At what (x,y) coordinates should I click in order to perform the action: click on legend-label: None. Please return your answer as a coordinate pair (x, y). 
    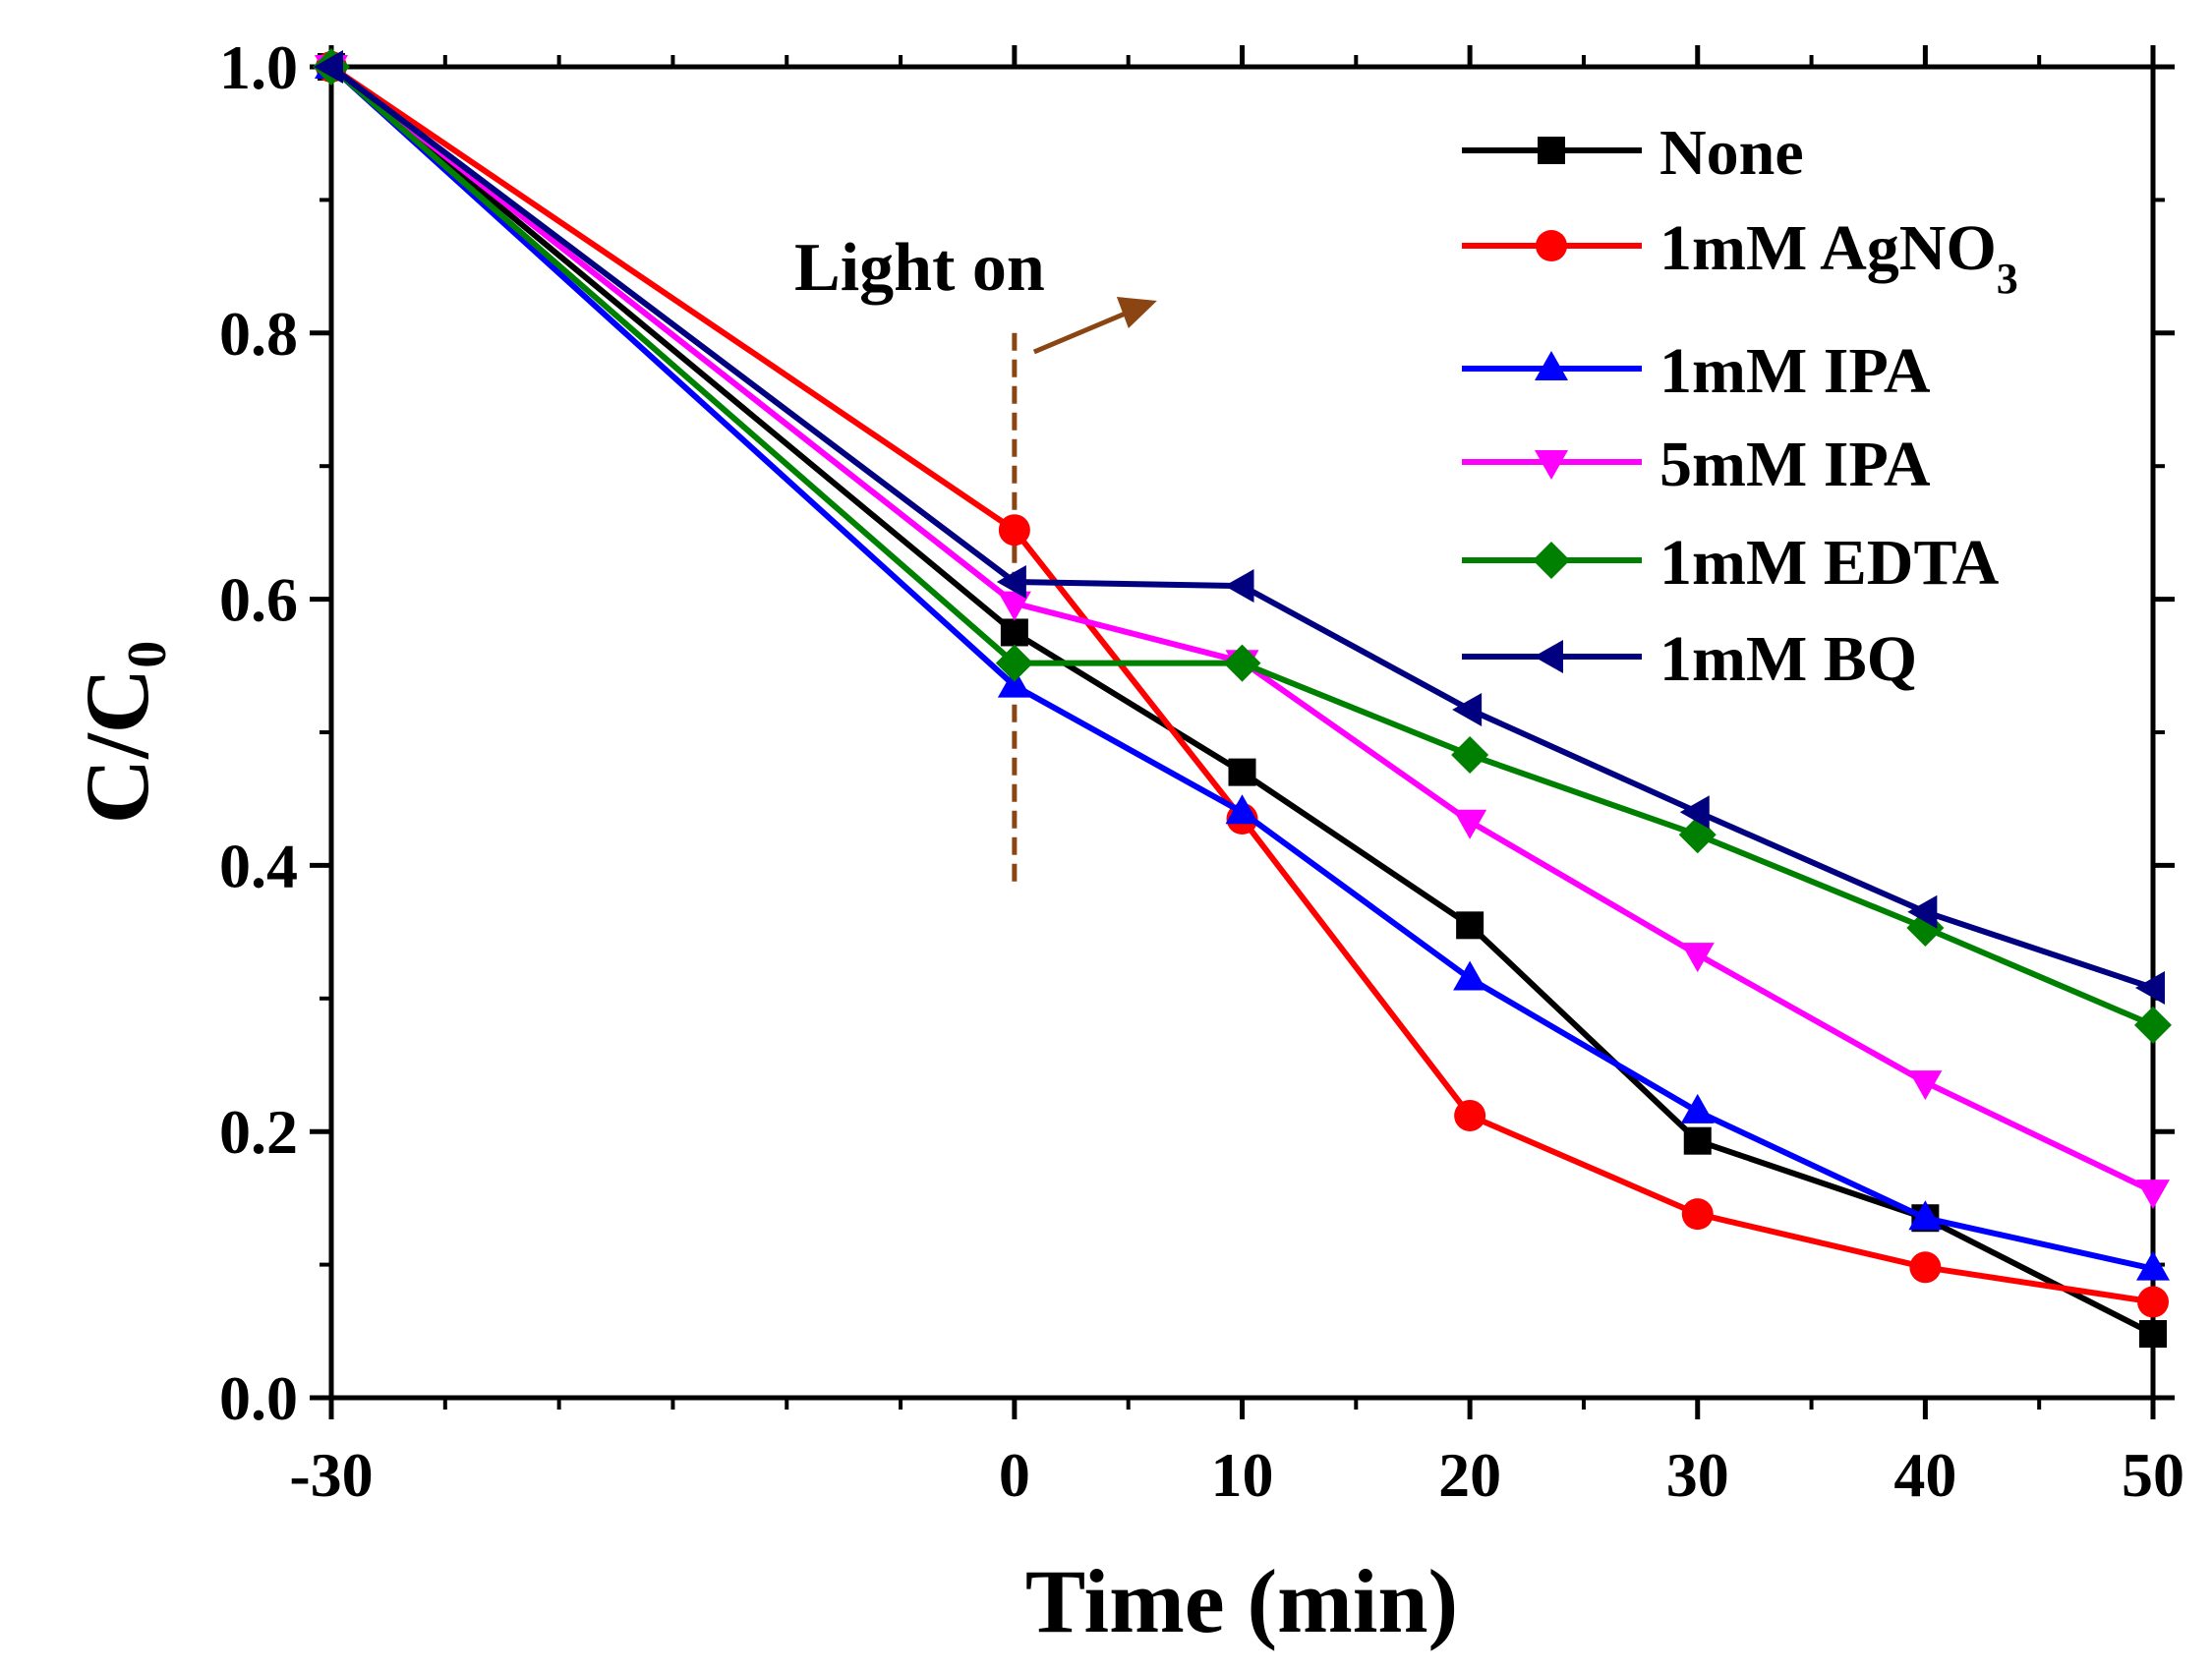
    Looking at the image, I should click on (1731, 153).